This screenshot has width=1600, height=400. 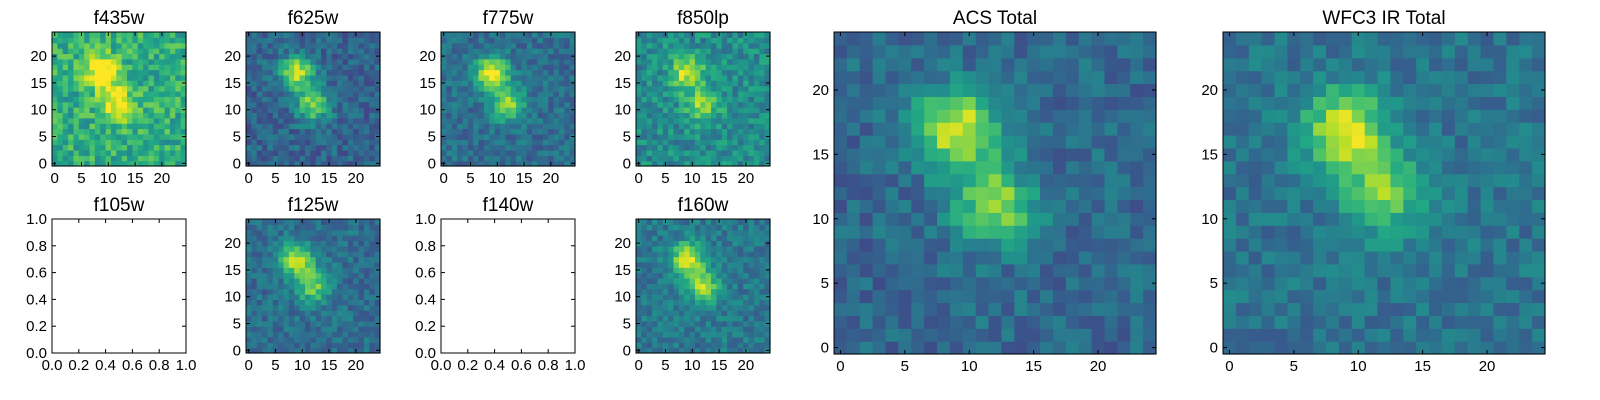 I want to click on y-tick-label-20: 20, so click(x=232, y=56).